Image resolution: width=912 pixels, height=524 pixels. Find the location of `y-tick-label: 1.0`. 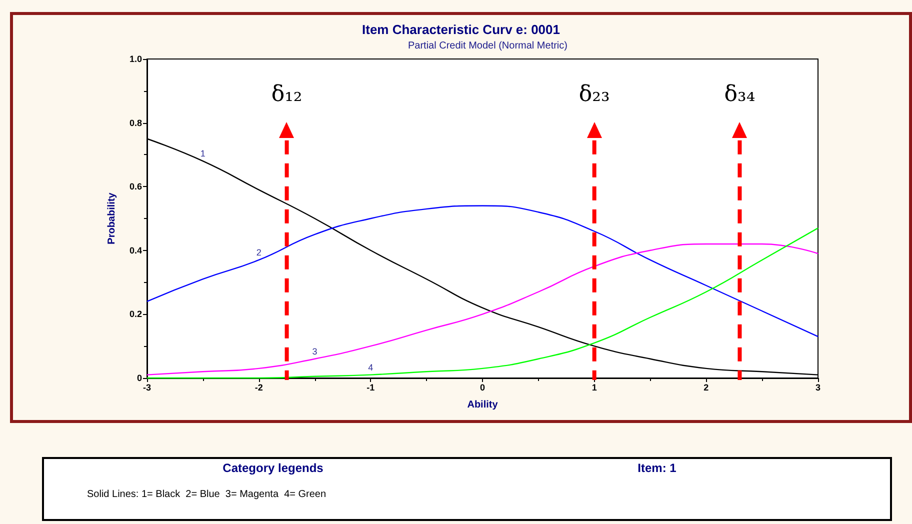

y-tick-label: 1.0 is located at coordinates (135, 59).